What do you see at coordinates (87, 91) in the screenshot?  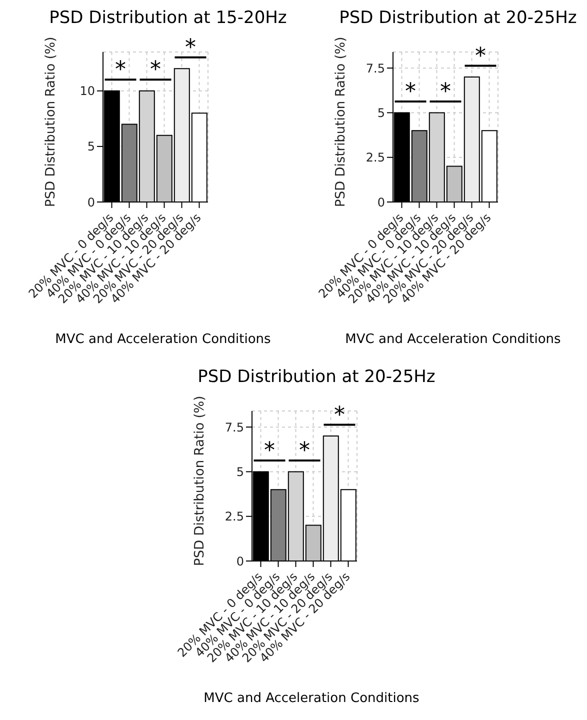 I see `y-tick-label: 10` at bounding box center [87, 91].